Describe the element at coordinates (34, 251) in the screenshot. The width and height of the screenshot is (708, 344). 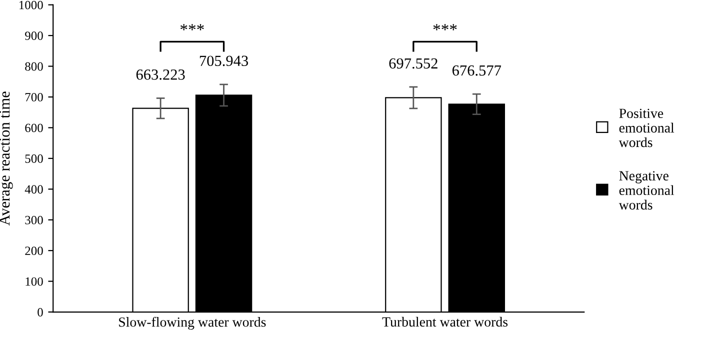
I see `y-tick-label: 200` at that location.